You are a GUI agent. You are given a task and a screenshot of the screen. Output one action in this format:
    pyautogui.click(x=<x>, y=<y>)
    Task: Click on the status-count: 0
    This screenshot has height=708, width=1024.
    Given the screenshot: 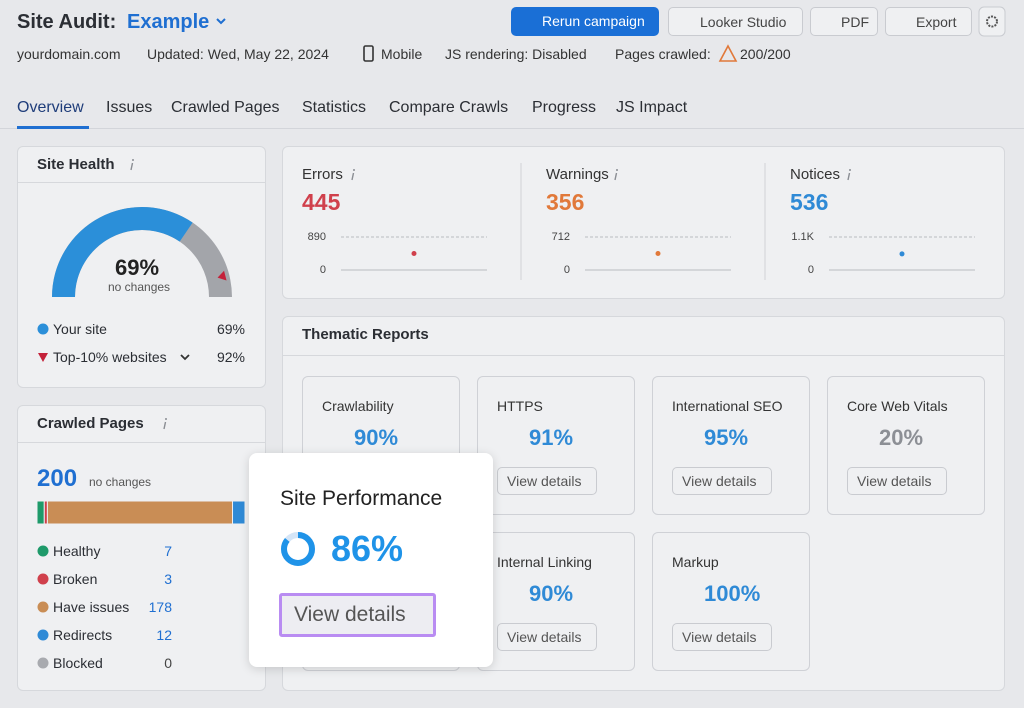 What is the action you would take?
    pyautogui.click(x=168, y=662)
    